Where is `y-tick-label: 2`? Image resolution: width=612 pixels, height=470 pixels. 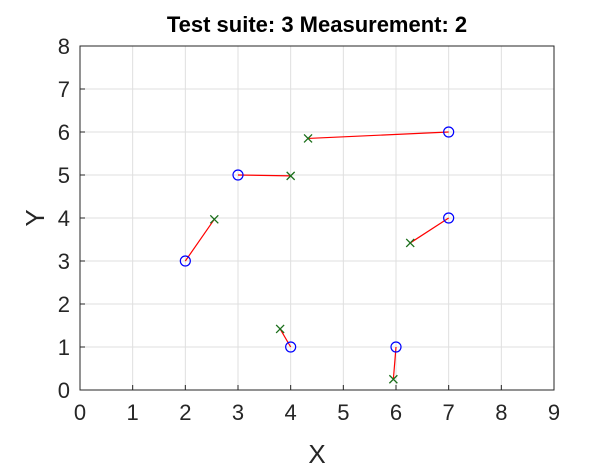 y-tick-label: 2 is located at coordinates (64, 304).